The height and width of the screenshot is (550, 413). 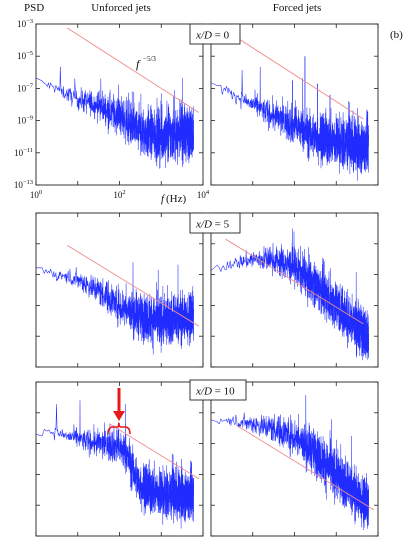 I want to click on slope-base: f, so click(x=138, y=64).